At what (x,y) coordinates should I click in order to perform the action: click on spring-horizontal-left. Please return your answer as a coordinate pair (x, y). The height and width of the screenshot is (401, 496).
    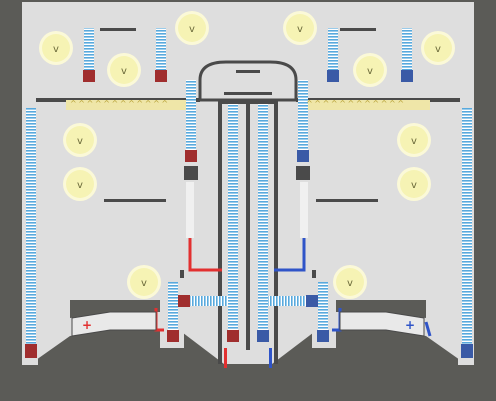
    Looking at the image, I should click on (208, 301).